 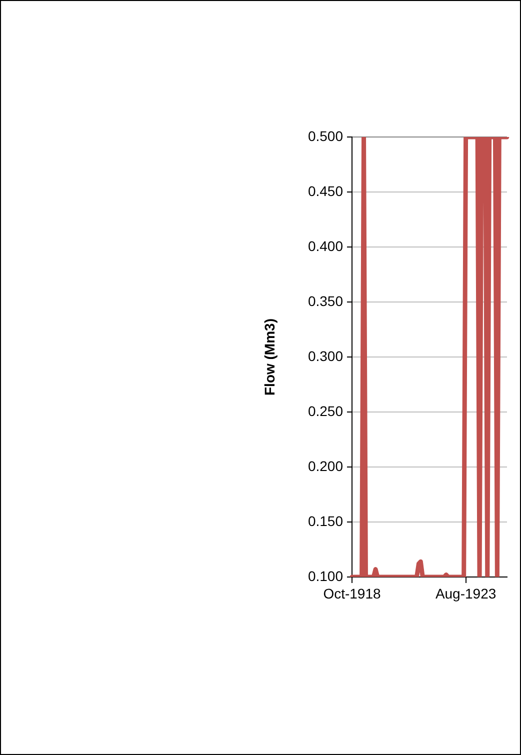 I want to click on y-axis-title: Flow (Mm3), so click(x=269, y=357).